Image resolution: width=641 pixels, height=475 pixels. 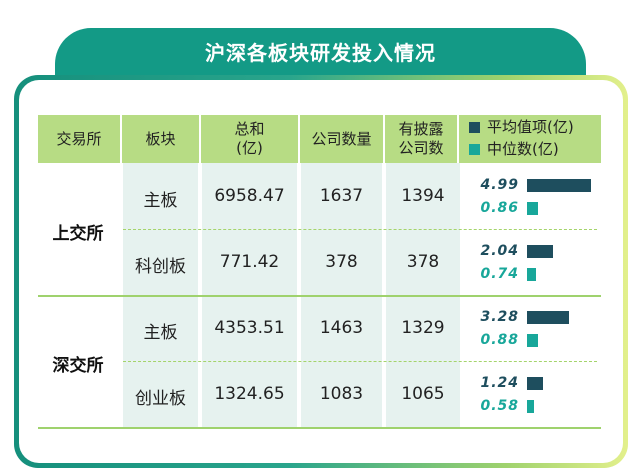 I want to click on table-bottom-line, so click(x=319, y=428).